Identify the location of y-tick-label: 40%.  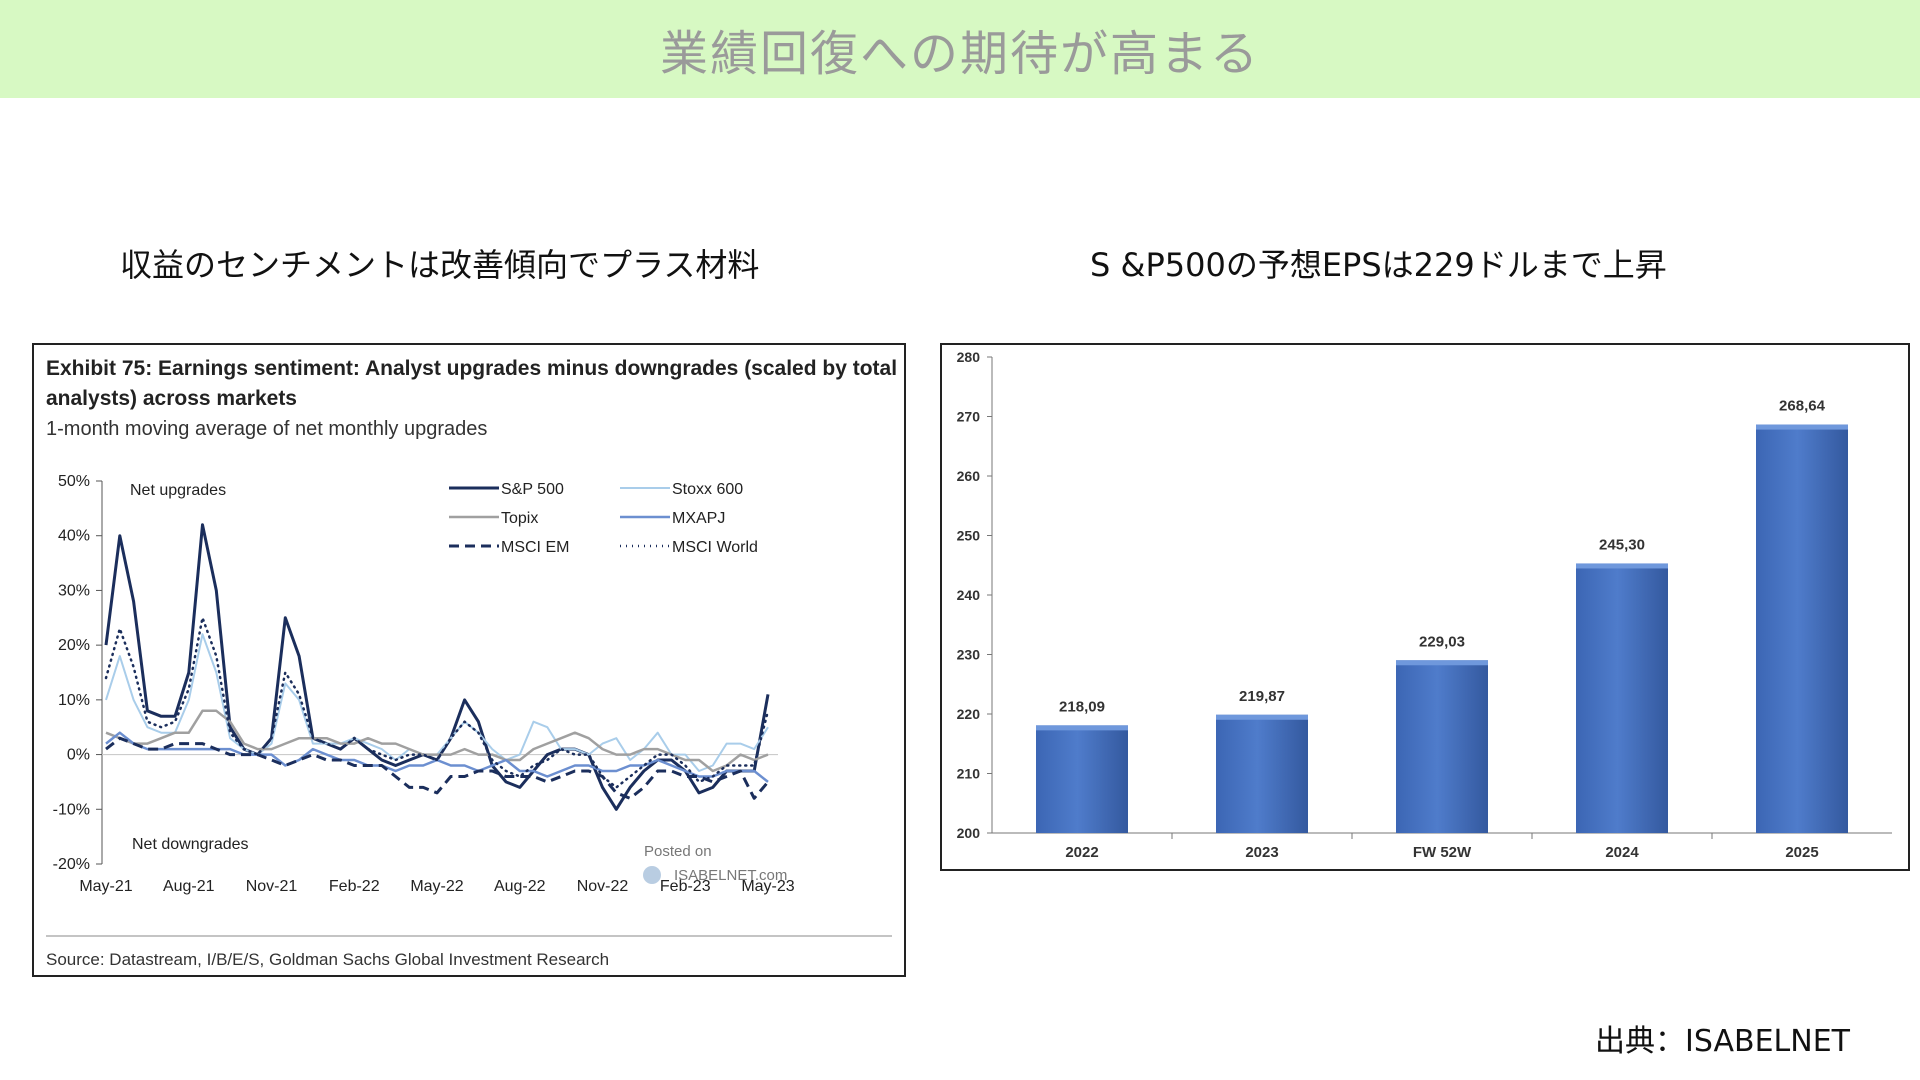
(74, 536).